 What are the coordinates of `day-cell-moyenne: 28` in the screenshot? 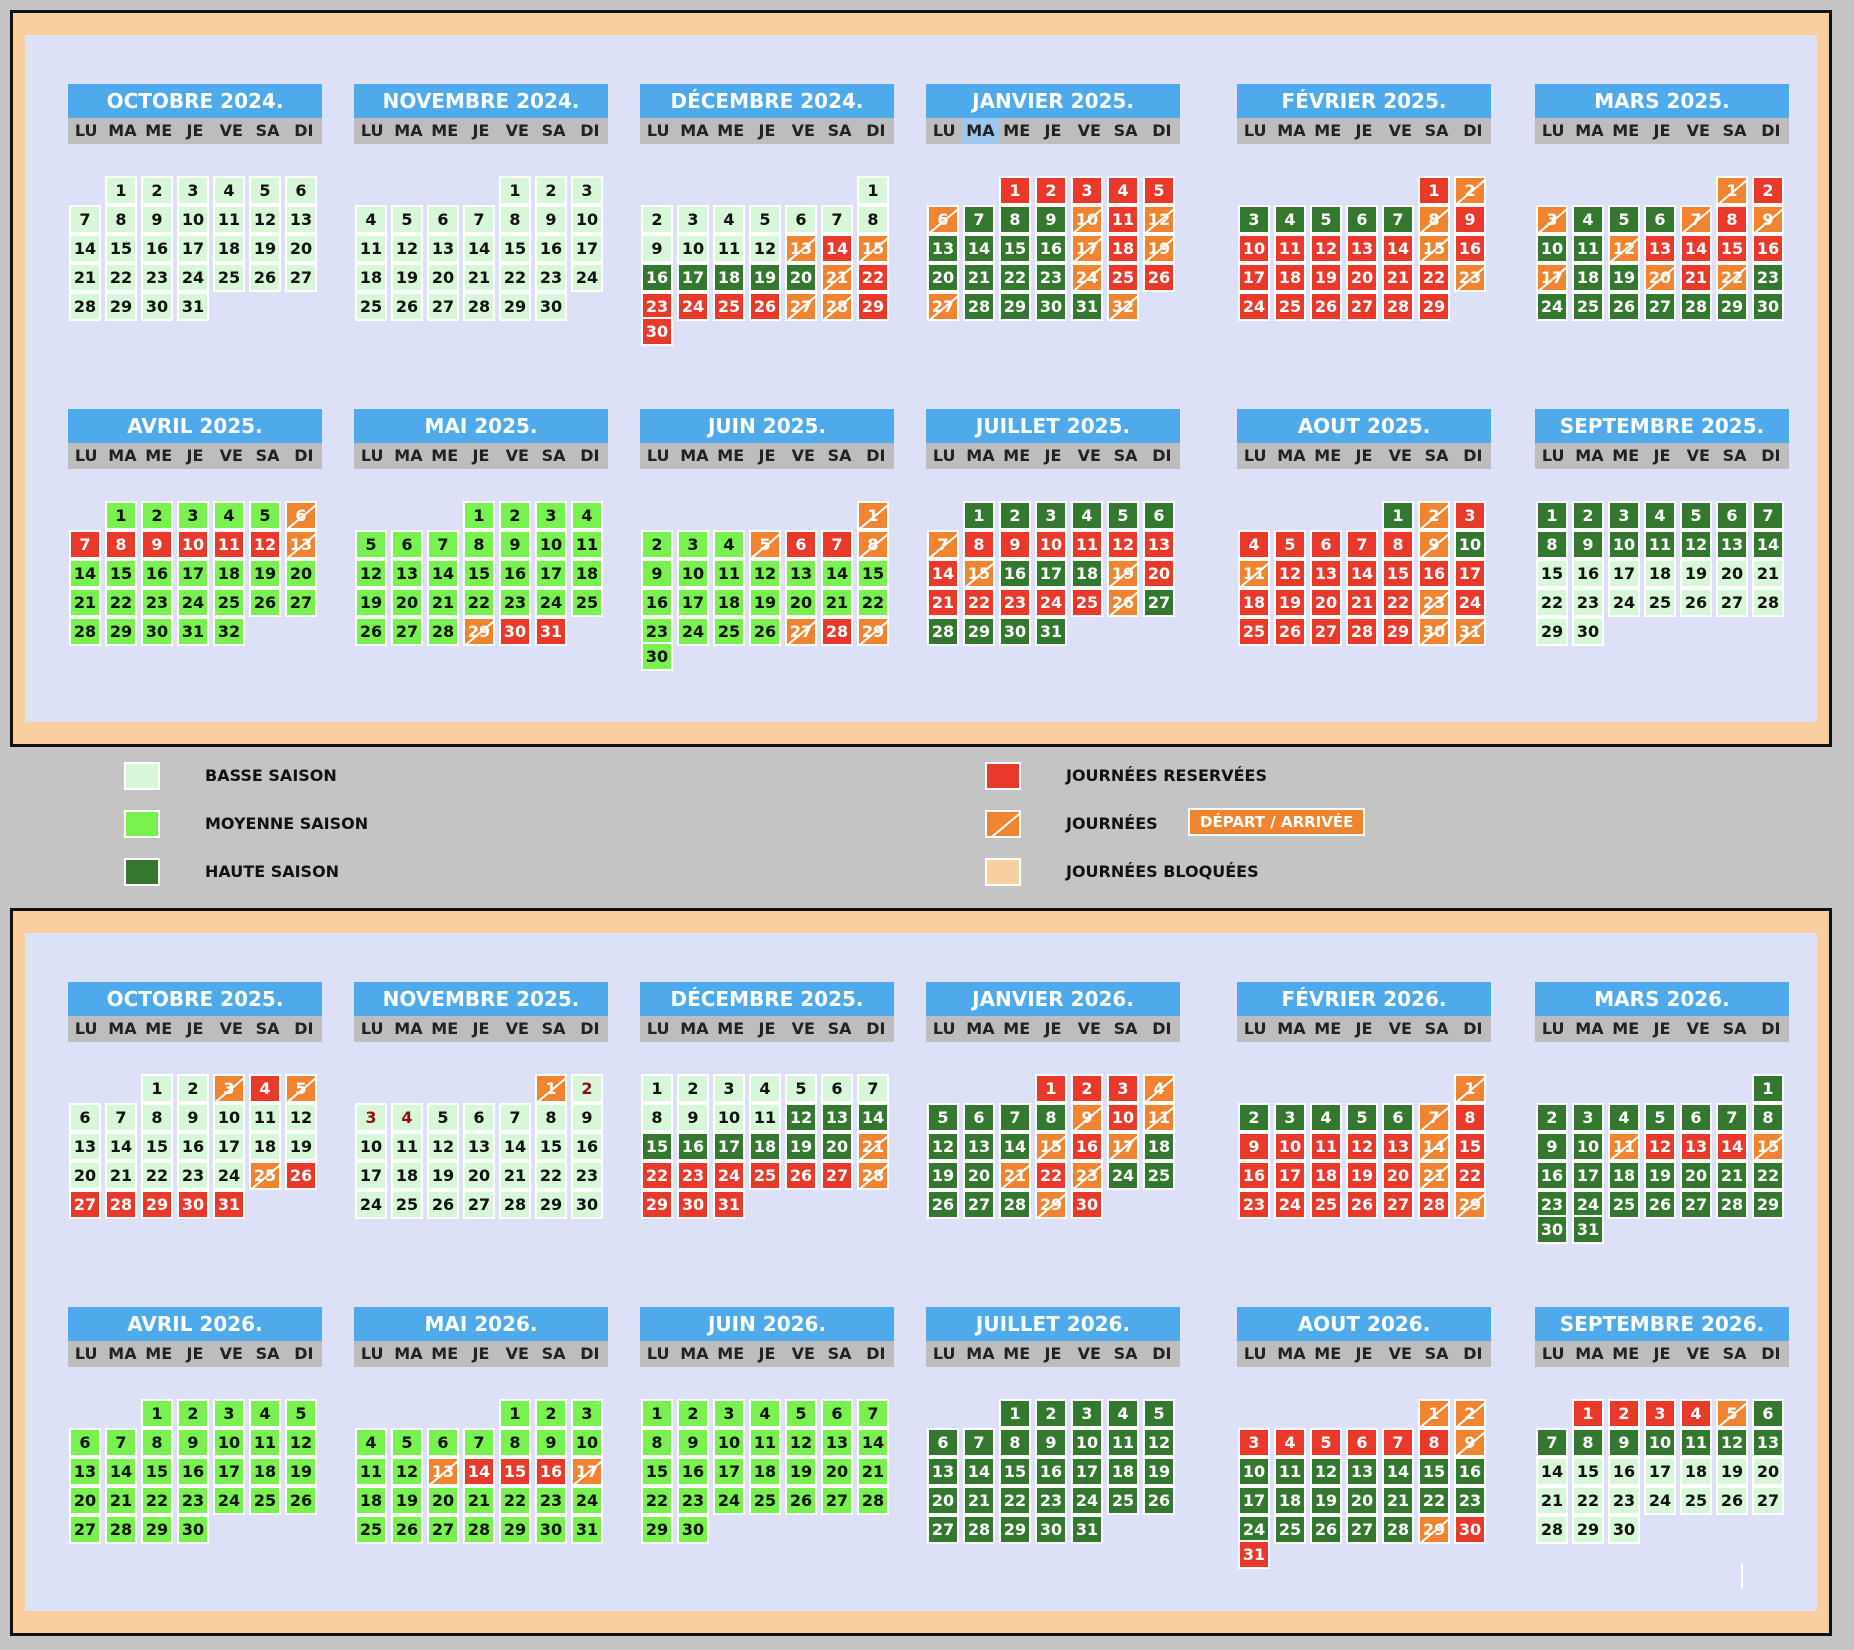 It's located at (85, 631).